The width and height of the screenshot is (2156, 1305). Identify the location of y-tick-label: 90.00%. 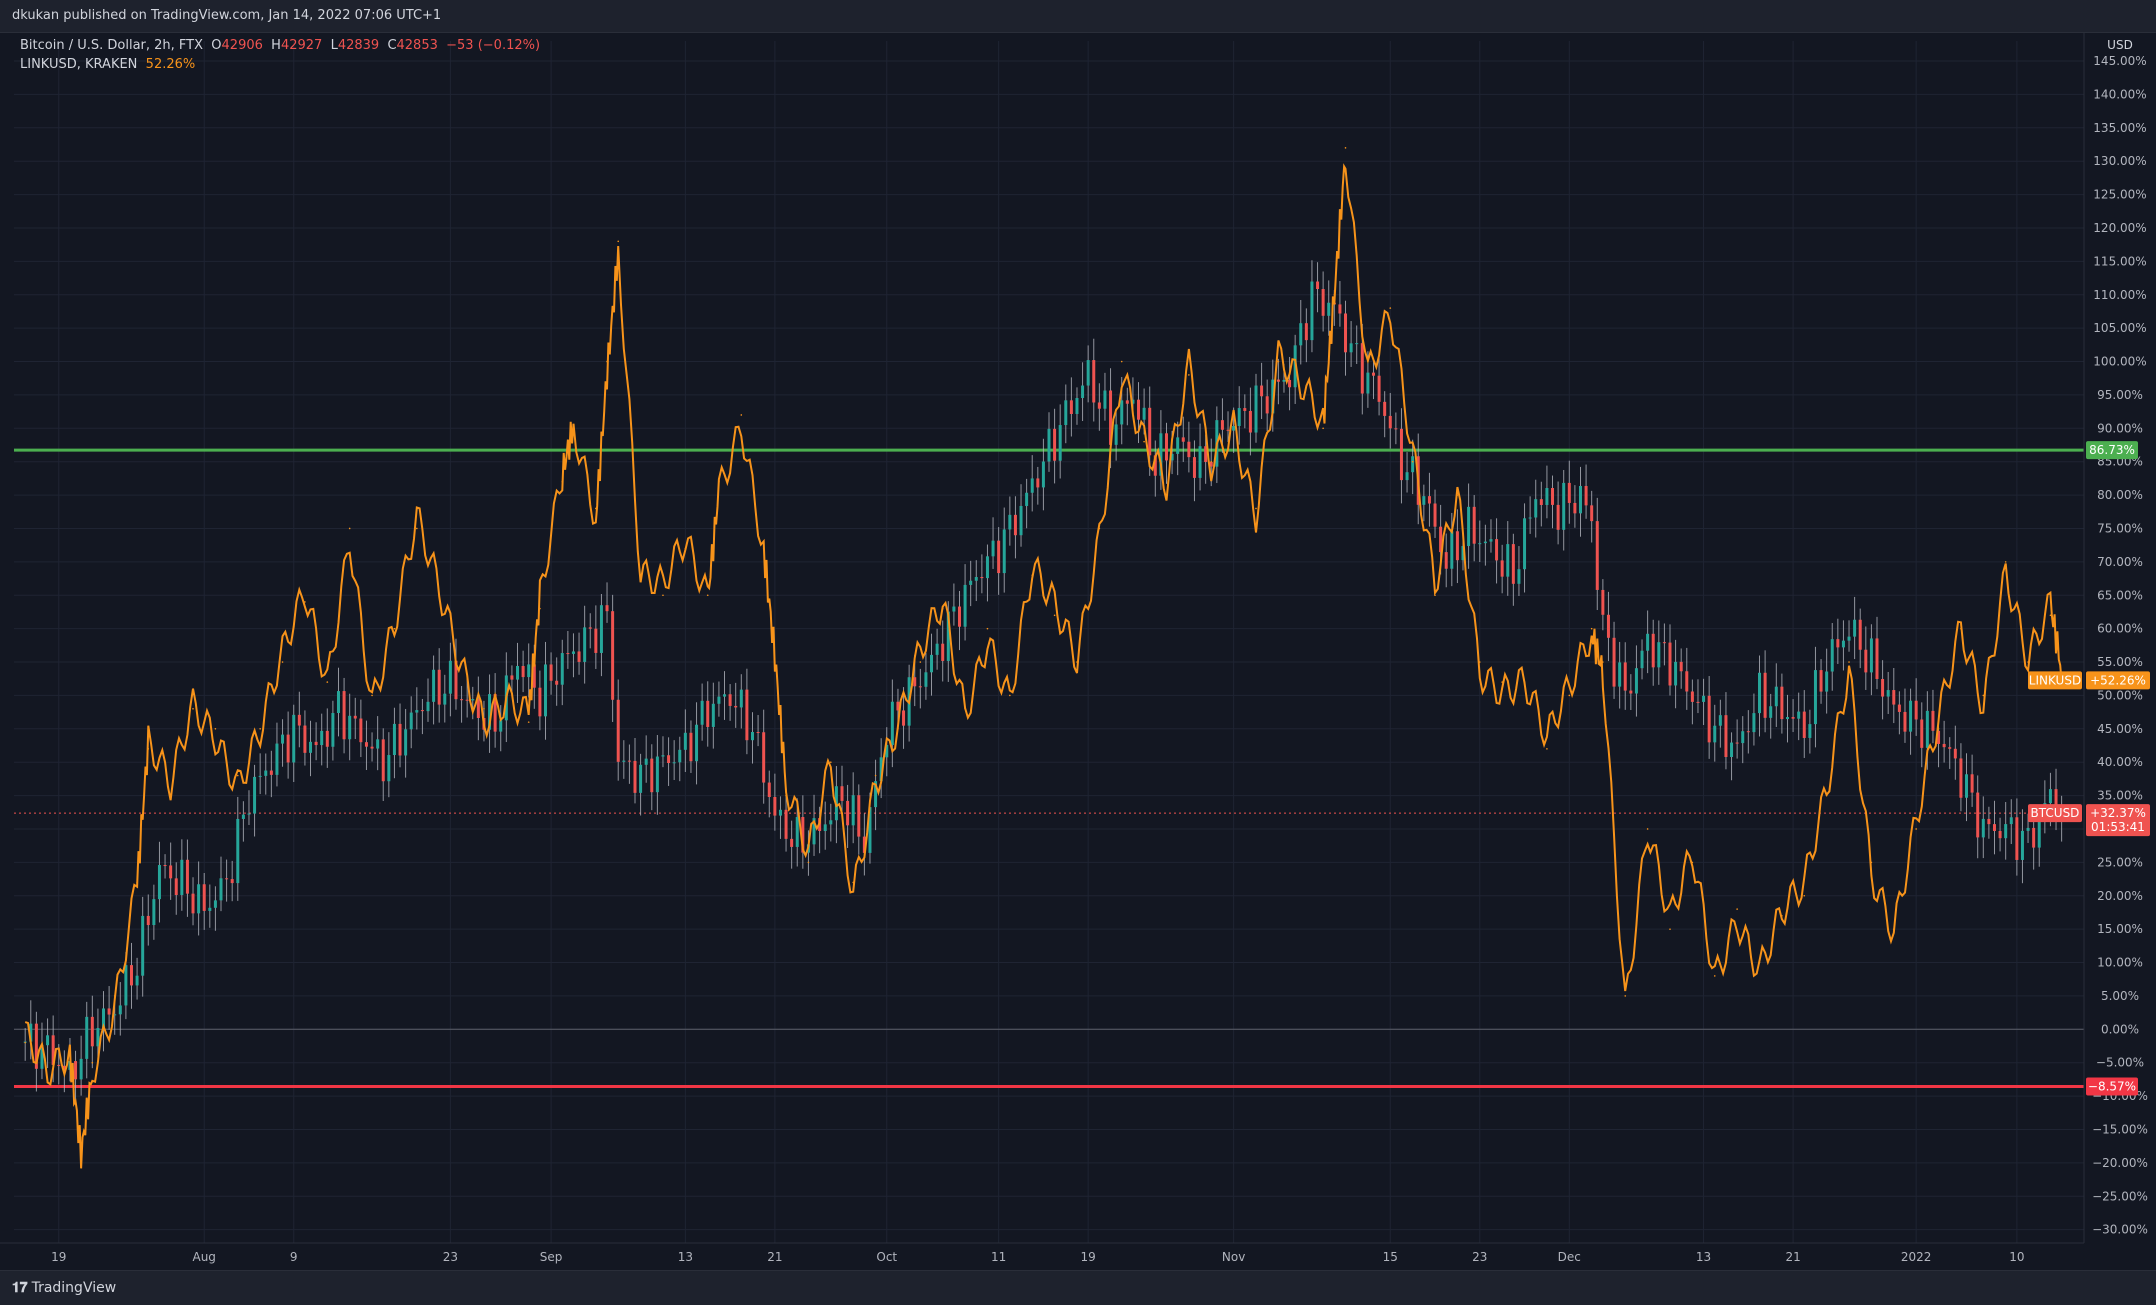
(2120, 428).